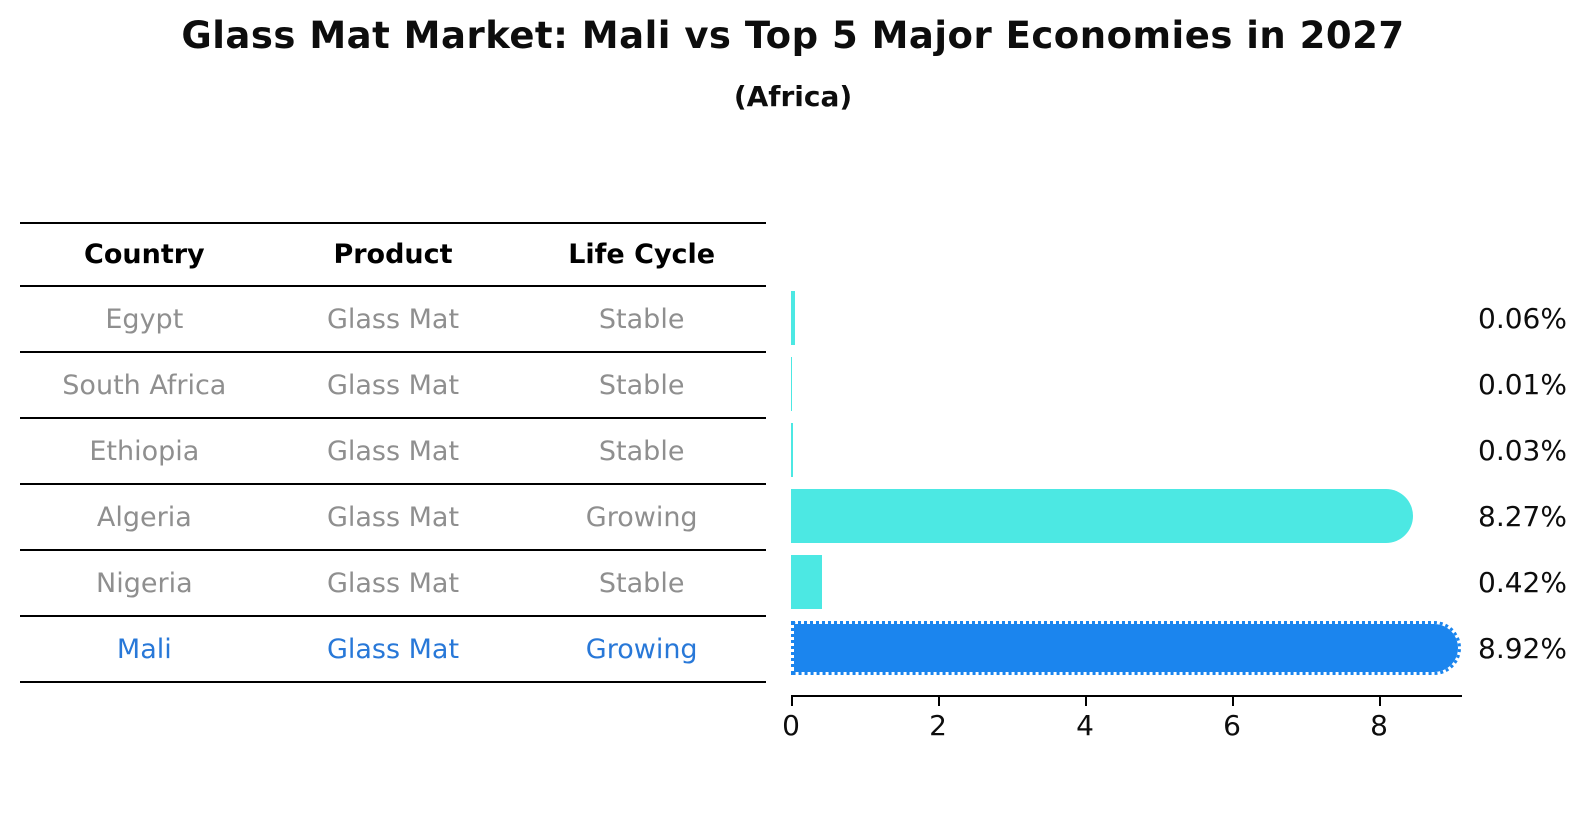 Image resolution: width=1586 pixels, height=823 pixels. Describe the element at coordinates (144, 517) in the screenshot. I see `cell-country: Algeria` at that location.